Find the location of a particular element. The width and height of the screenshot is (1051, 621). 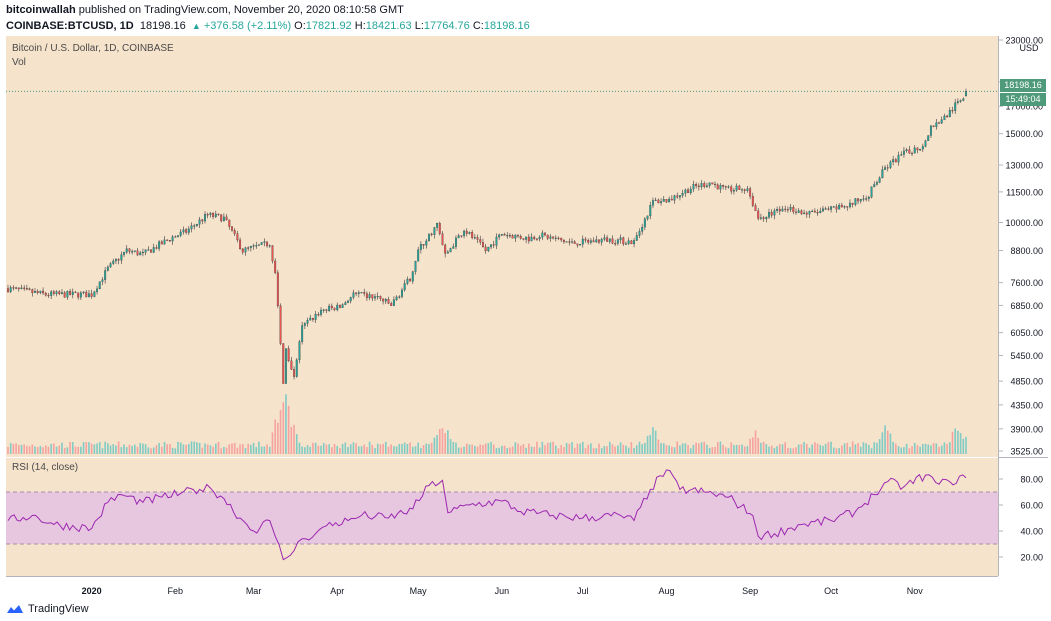

up-arrow-icon: ▲ is located at coordinates (196, 26).